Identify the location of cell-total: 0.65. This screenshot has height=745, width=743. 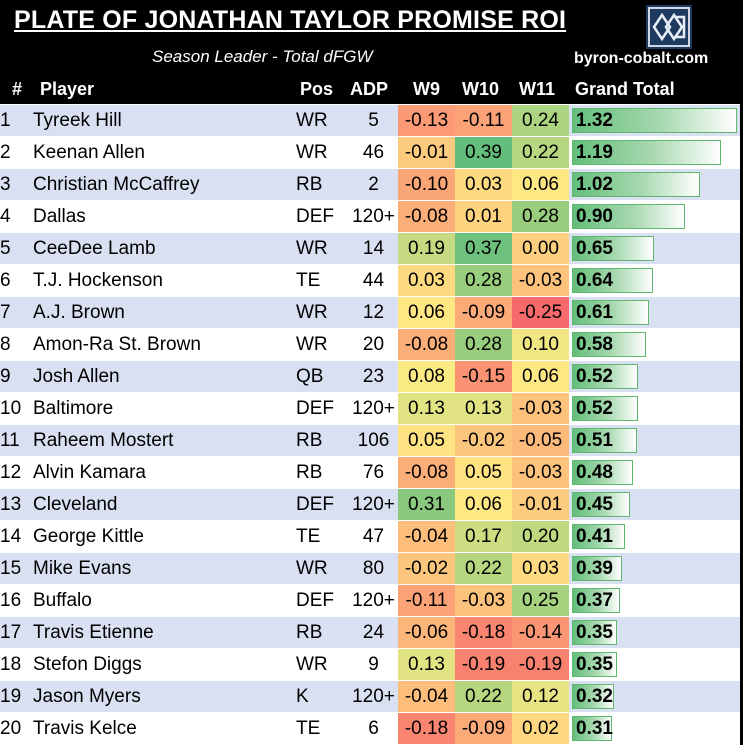
(654, 248).